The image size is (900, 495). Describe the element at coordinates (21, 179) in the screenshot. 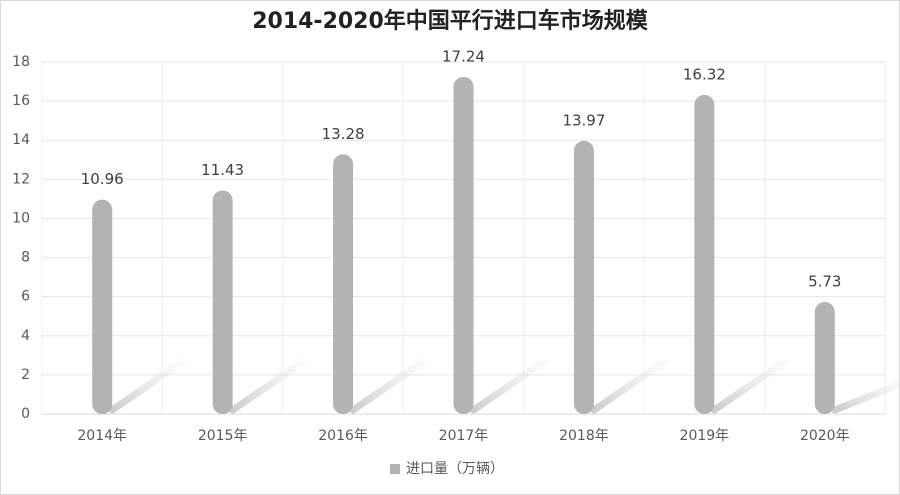

I see `y-tick-label: 12` at that location.